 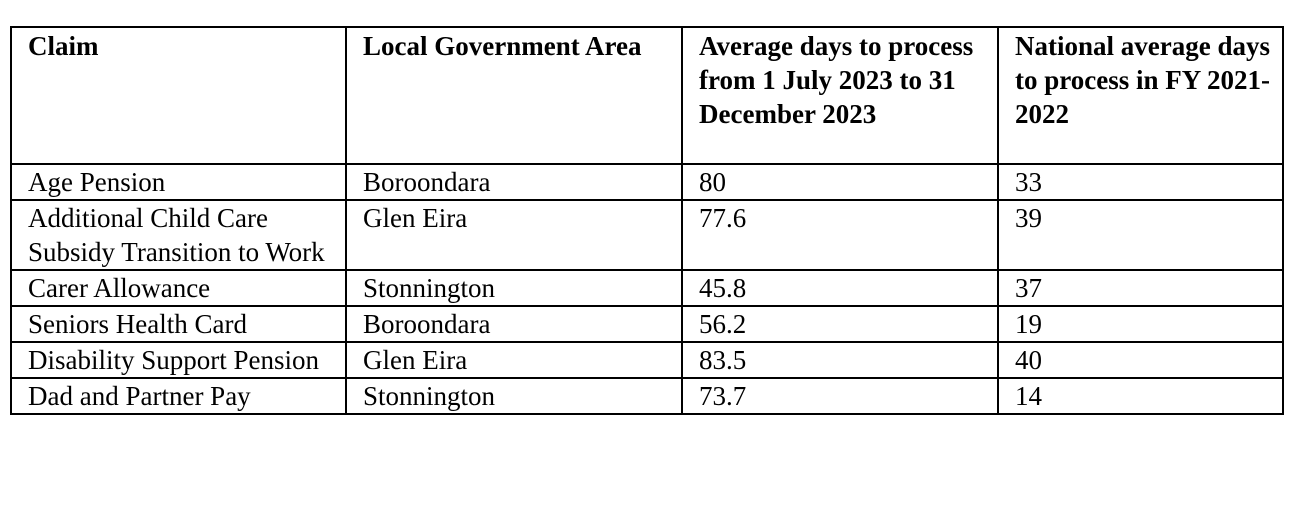 What do you see at coordinates (840, 396) in the screenshot?
I see `cell-average-days: 73.7` at bounding box center [840, 396].